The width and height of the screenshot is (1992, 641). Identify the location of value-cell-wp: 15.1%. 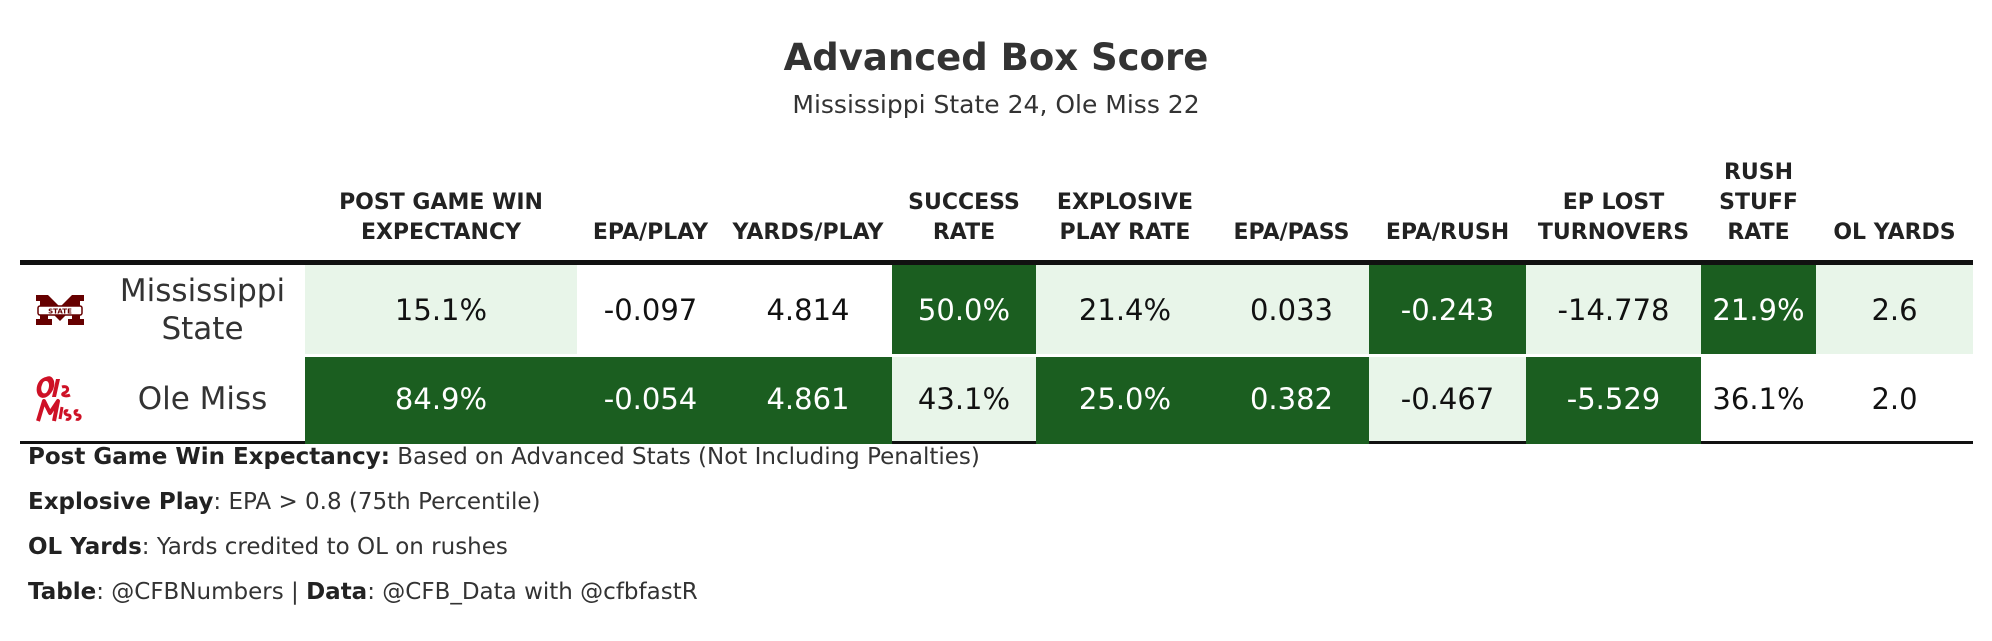
(441, 309).